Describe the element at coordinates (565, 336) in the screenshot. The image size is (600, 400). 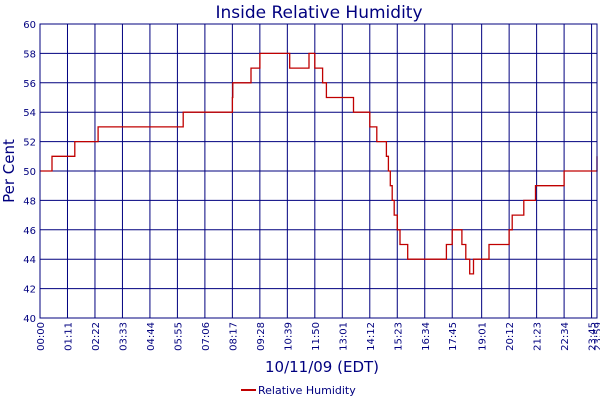
I see `x-tick-label: 22:34` at that location.